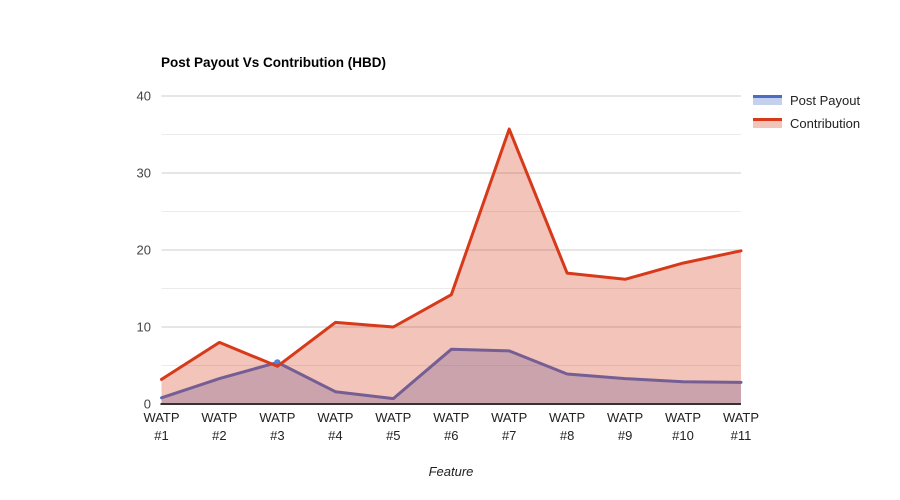 The width and height of the screenshot is (900, 500). I want to click on x-tick-label: WATP #11, so click(741, 426).